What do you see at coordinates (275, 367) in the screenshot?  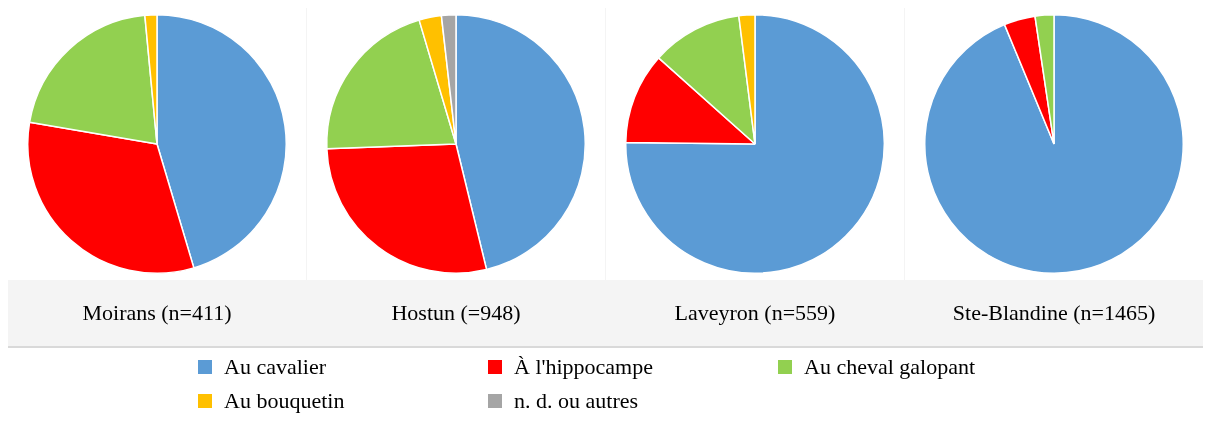 I see `legend-label: Au cavalier` at bounding box center [275, 367].